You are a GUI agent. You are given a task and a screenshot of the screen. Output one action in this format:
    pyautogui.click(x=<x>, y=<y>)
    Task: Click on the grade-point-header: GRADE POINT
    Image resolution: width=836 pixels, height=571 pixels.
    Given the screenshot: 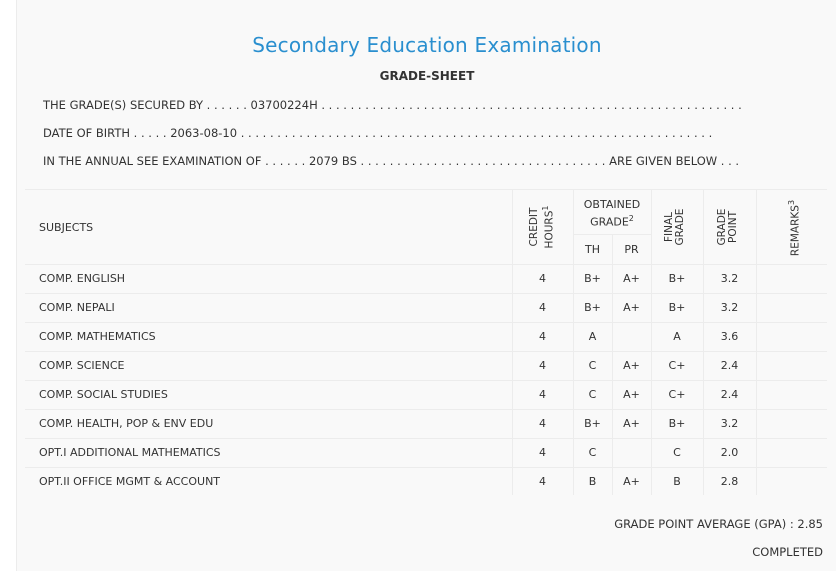 What is the action you would take?
    pyautogui.click(x=727, y=227)
    